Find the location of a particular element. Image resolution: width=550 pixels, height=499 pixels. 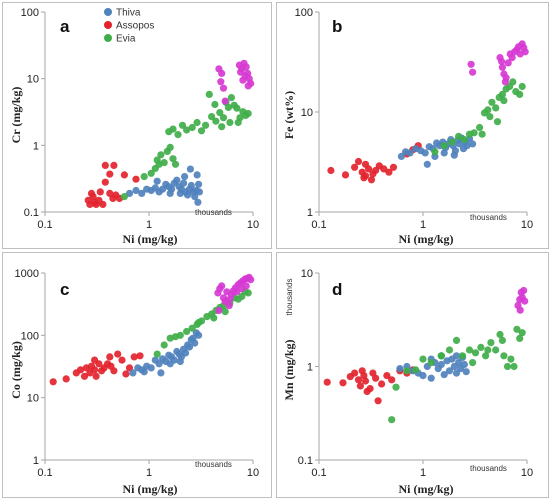

x-axis-label: Ni (mg/kg) is located at coordinates (426, 239).